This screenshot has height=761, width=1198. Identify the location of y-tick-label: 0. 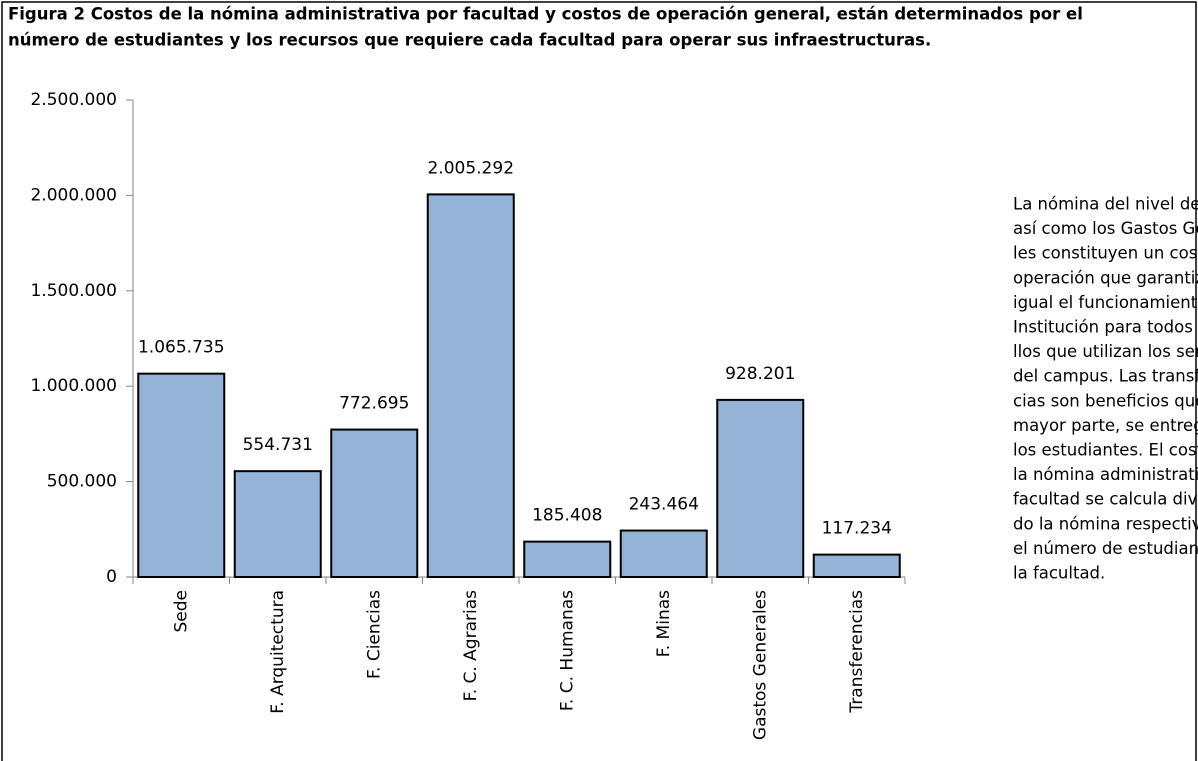
(111, 577).